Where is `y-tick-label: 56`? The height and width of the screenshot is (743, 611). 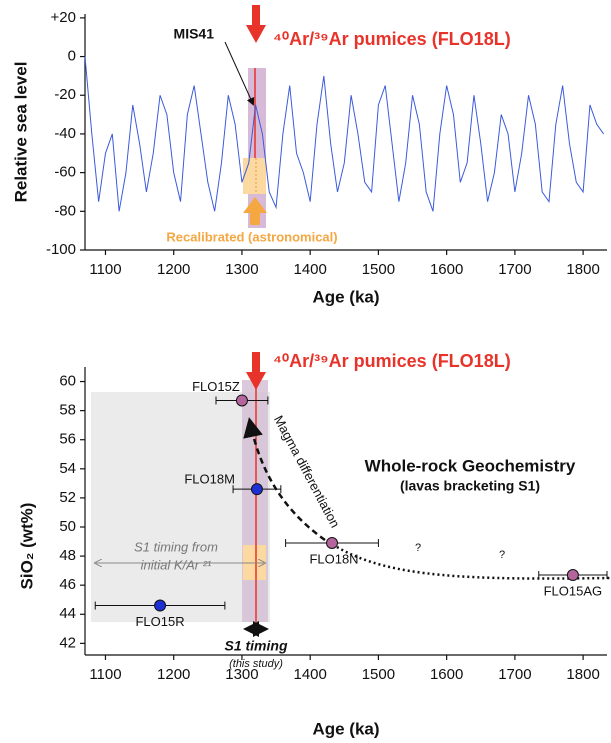 y-tick-label: 56 is located at coordinates (67, 439).